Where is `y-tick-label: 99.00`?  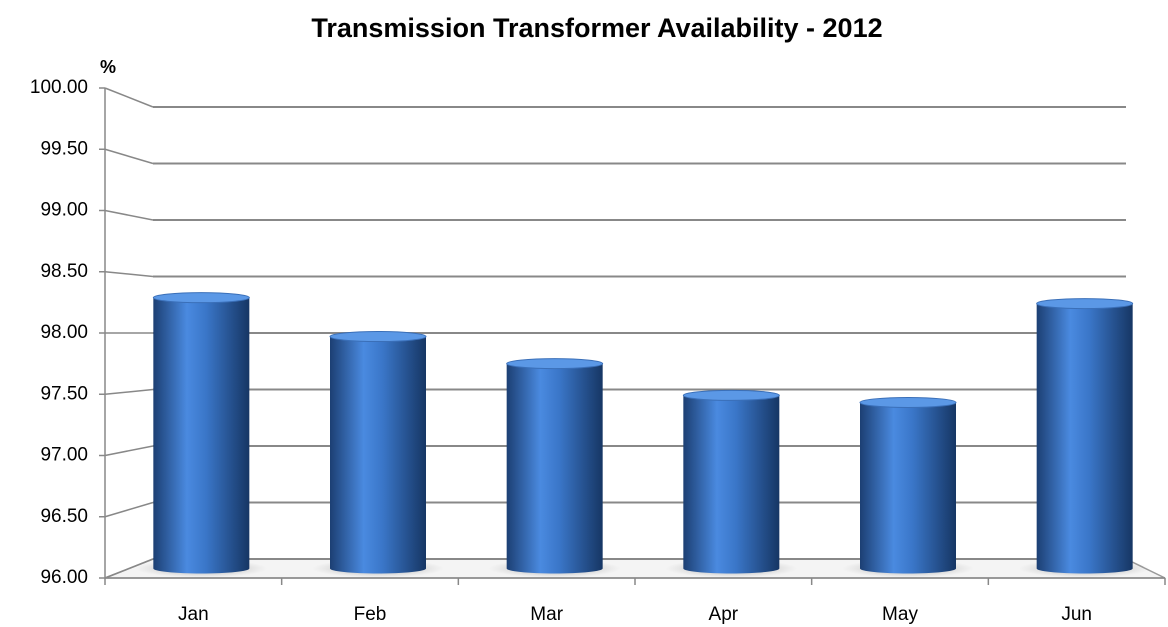
y-tick-label: 99.00 is located at coordinates (64, 210).